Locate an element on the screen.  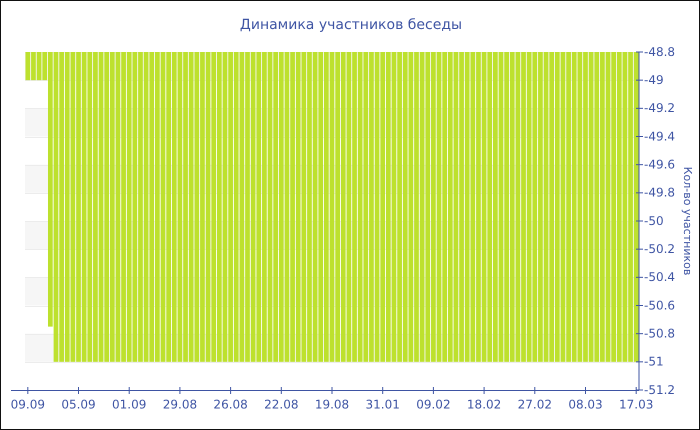
x-tick-label: 31.01 is located at coordinates (383, 404).